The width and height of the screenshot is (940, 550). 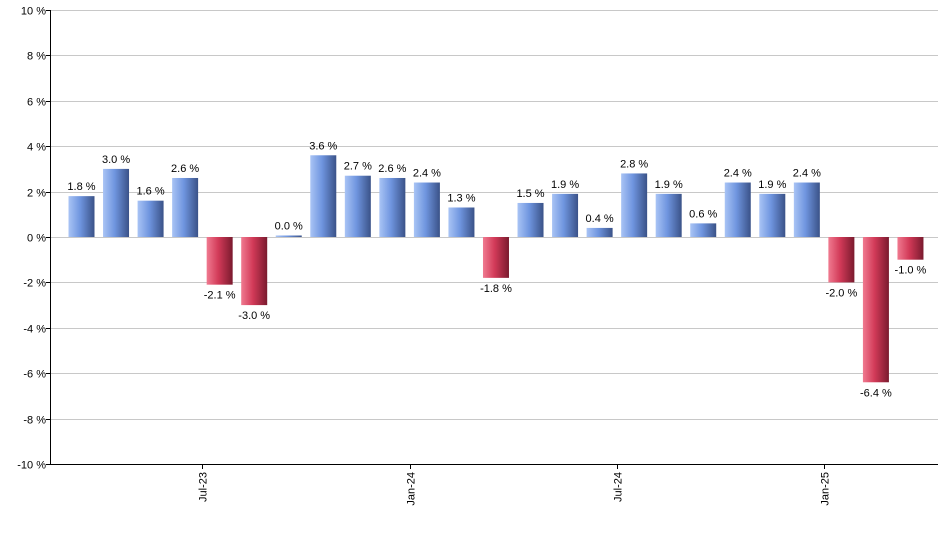 What do you see at coordinates (412, 489) in the screenshot?
I see `x-tick-label: Jan-24` at bounding box center [412, 489].